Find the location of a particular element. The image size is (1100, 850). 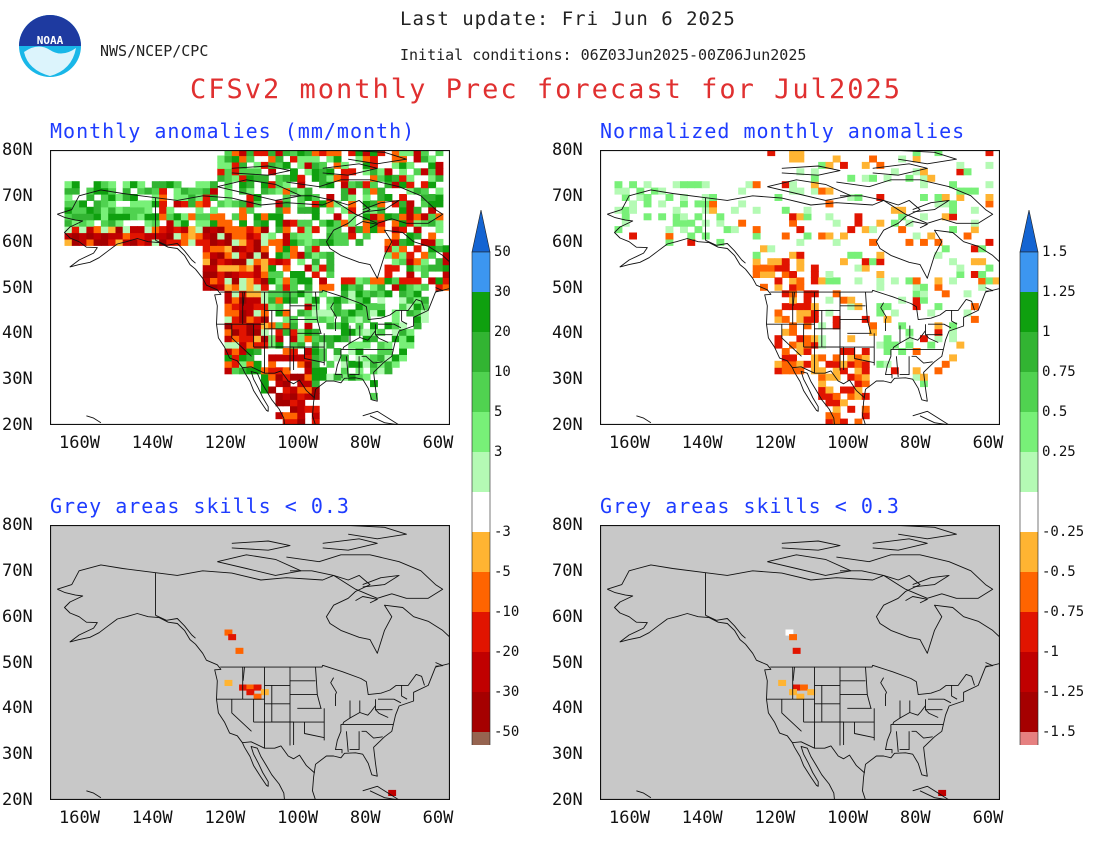

svg-text: NOAA is located at coordinates (50, 40).